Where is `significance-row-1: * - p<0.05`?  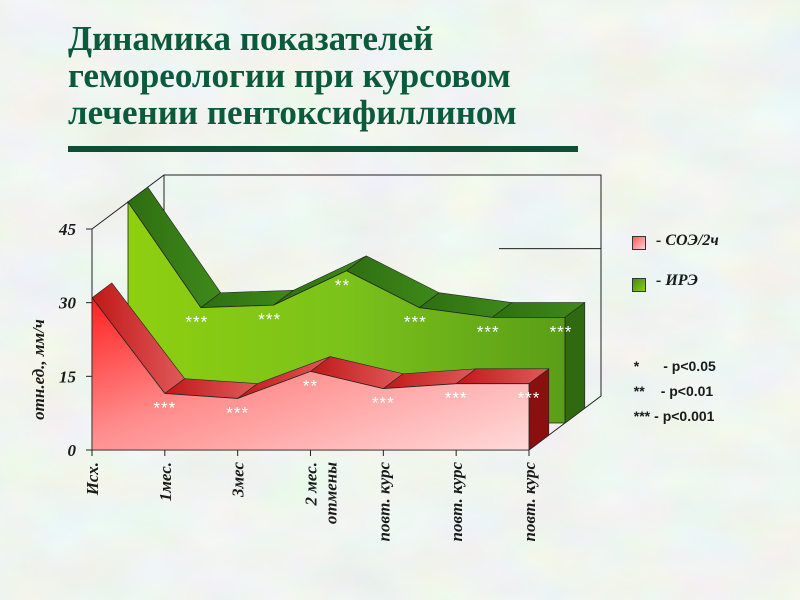 significance-row-1: * - p<0.05 is located at coordinates (671, 358).